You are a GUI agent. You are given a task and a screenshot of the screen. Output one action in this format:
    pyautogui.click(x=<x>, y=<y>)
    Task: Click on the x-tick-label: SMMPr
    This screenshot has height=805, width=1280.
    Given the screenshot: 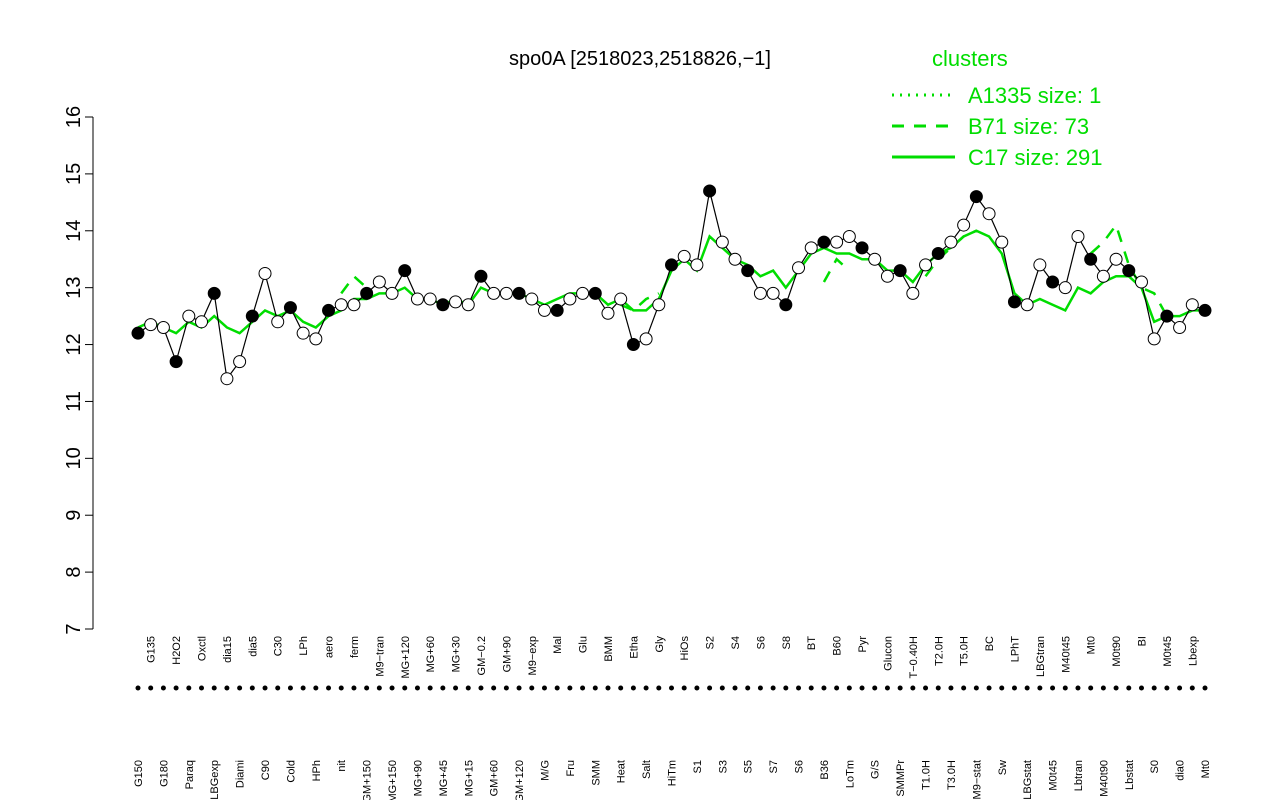 What is the action you would take?
    pyautogui.click(x=901, y=778)
    